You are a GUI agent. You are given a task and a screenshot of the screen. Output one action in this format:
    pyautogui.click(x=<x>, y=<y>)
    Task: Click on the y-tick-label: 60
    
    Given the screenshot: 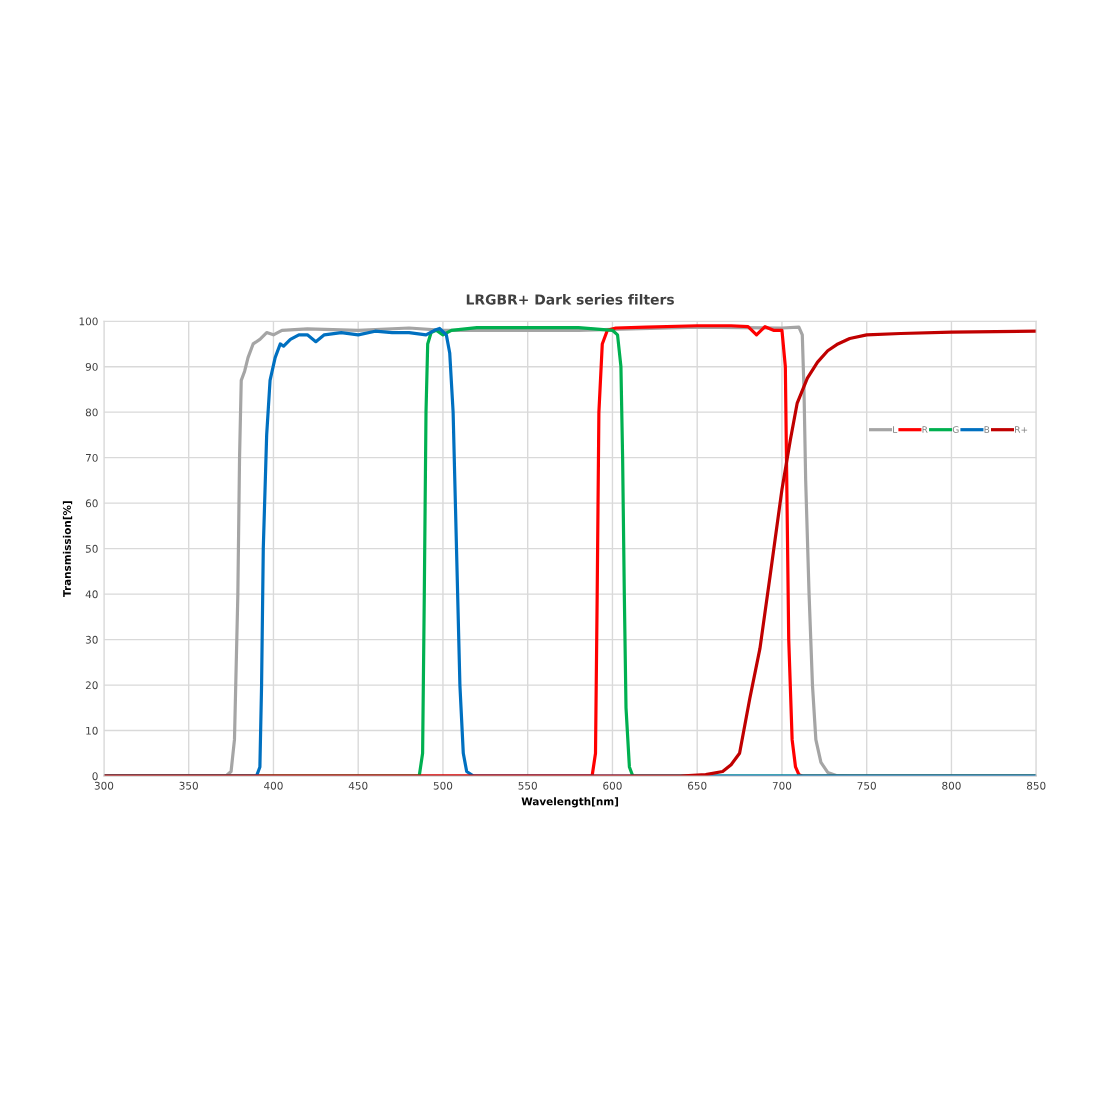 What is the action you would take?
    pyautogui.click(x=91, y=503)
    